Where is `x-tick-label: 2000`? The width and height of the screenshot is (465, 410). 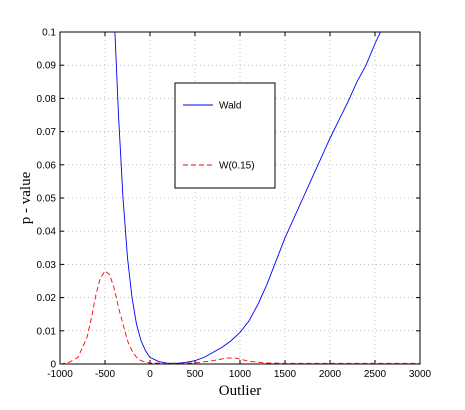 x-tick-label: 2000 is located at coordinates (330, 374).